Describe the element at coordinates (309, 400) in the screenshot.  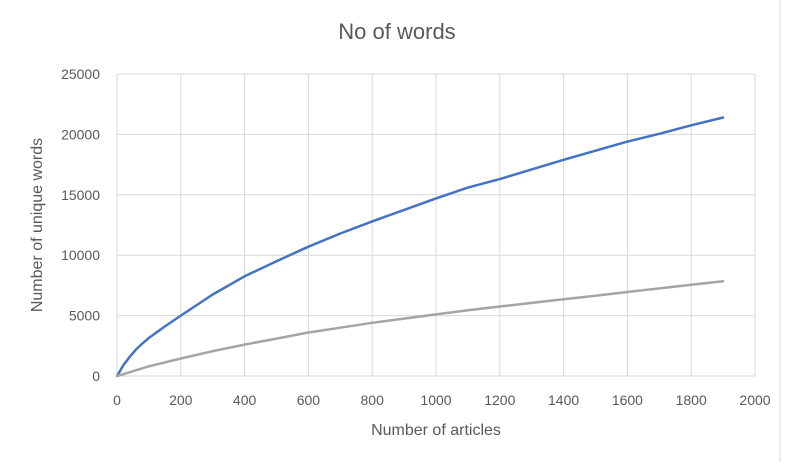
I see `x-tick-label: 600` at that location.